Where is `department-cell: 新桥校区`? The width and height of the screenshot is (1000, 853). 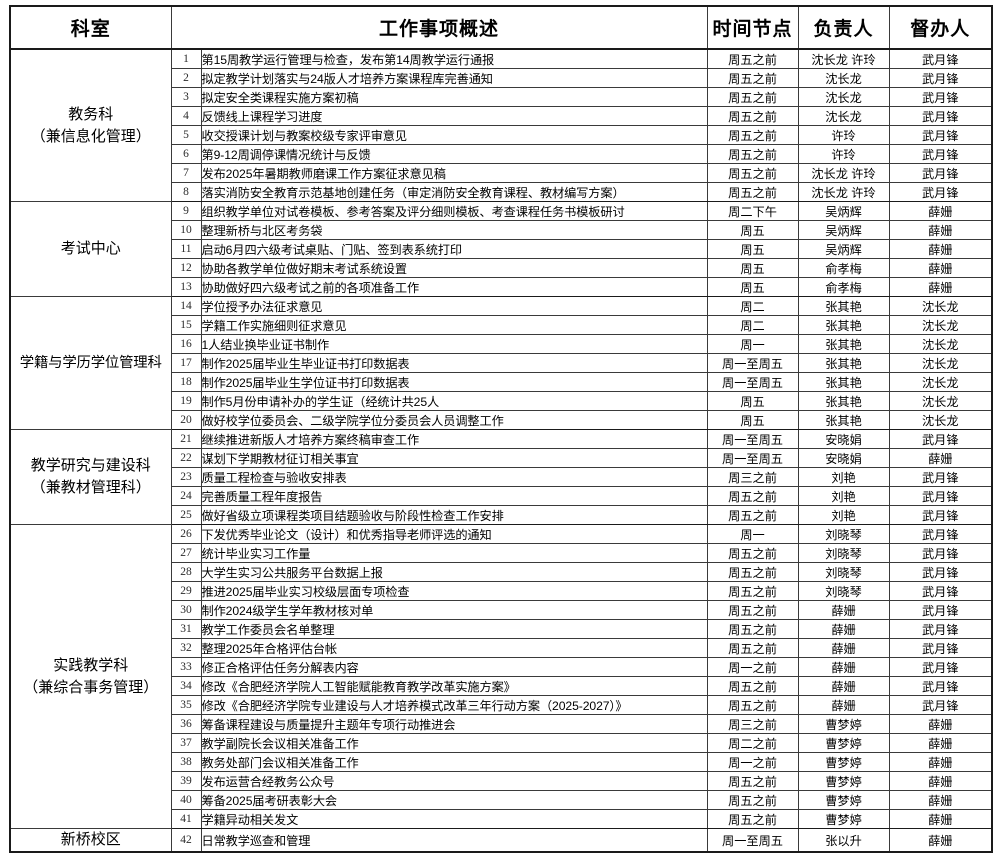
department-cell: 新桥校区 is located at coordinates (90, 839).